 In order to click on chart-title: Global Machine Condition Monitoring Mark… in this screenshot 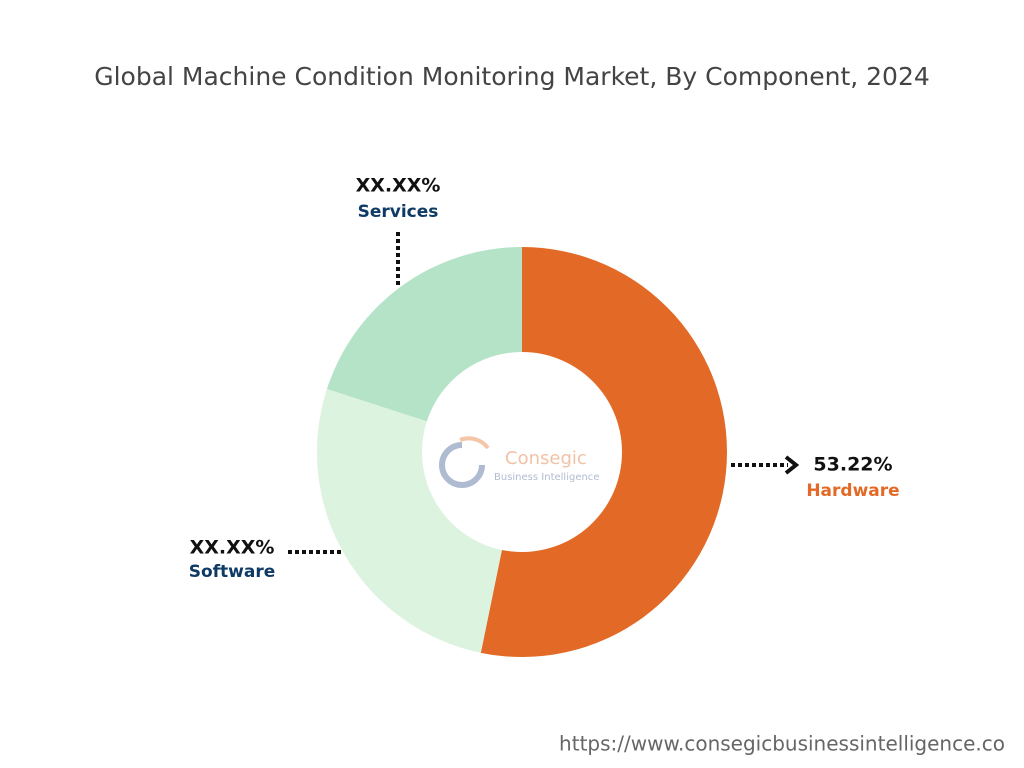, I will do `click(512, 76)`.